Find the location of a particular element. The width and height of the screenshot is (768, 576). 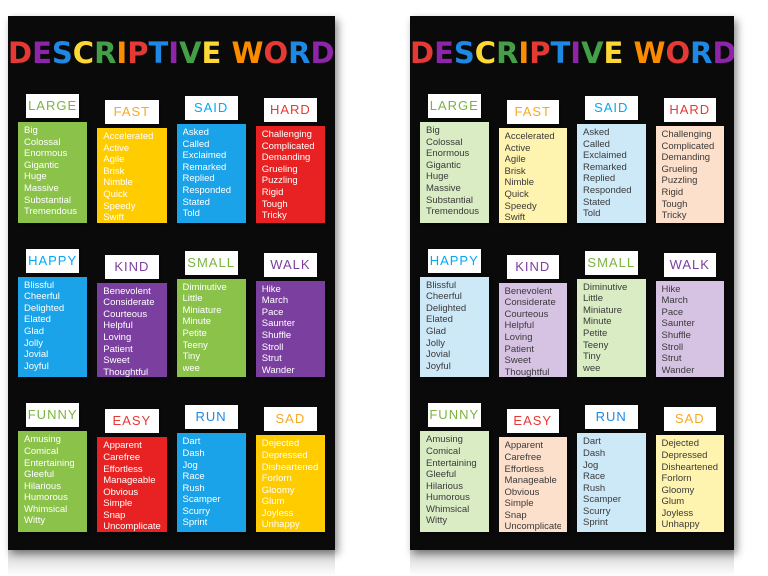

word-item: Colossal is located at coordinates (42, 142).